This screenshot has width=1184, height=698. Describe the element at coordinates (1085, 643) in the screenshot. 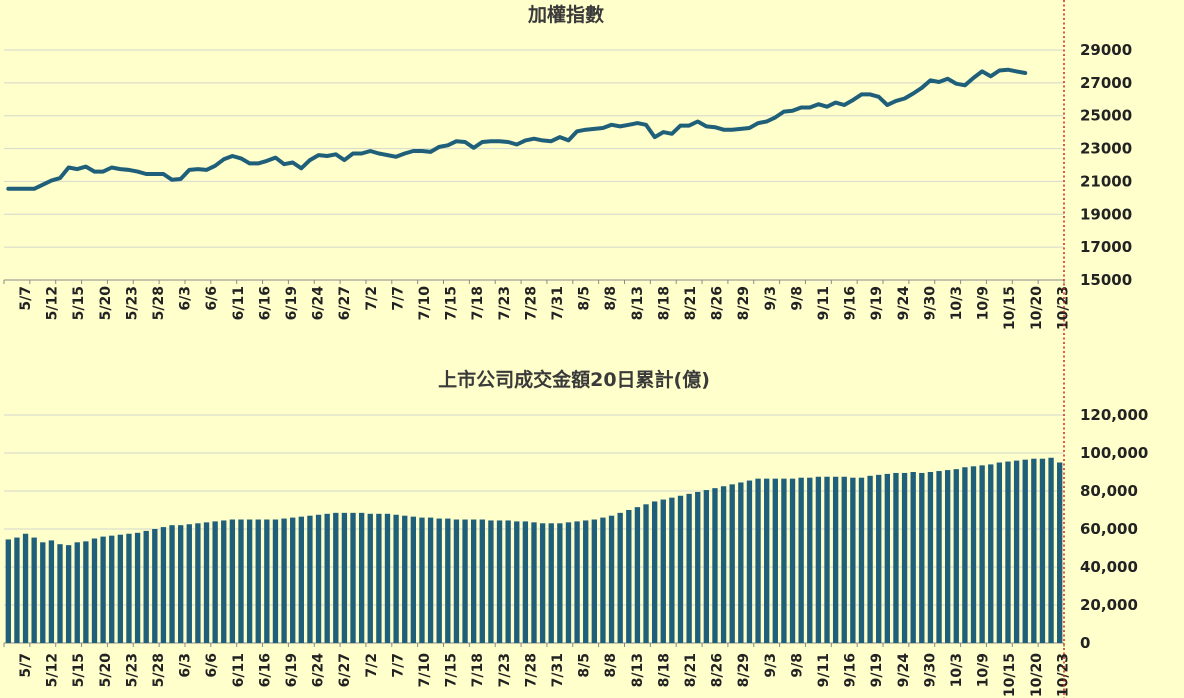

I see `turnover-y-tick-label: 0` at that location.